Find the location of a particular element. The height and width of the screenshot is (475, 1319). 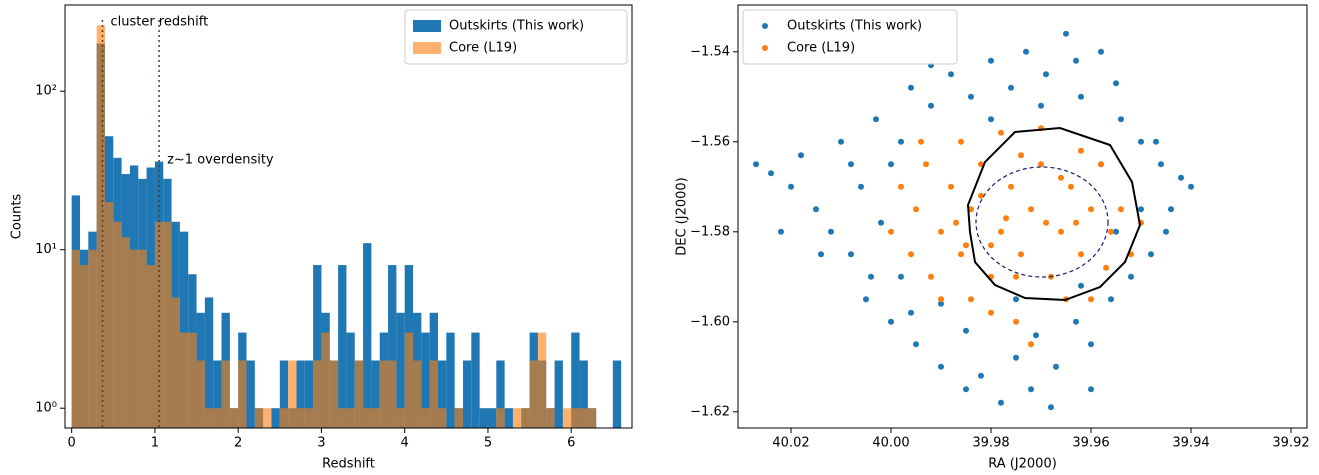

contour is located at coordinates (1054, 214).